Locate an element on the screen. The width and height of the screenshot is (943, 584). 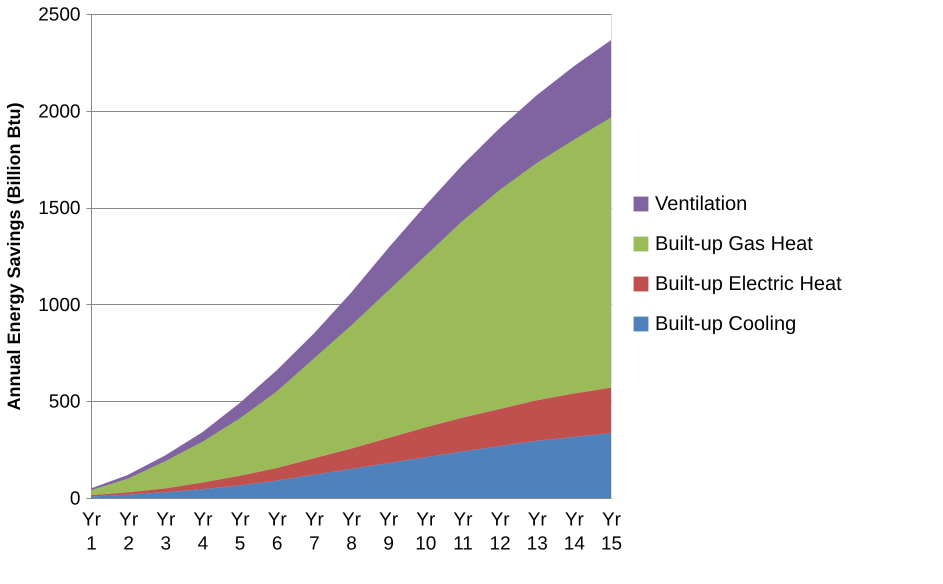
y-tick-label: 1000 is located at coordinates (59, 305).